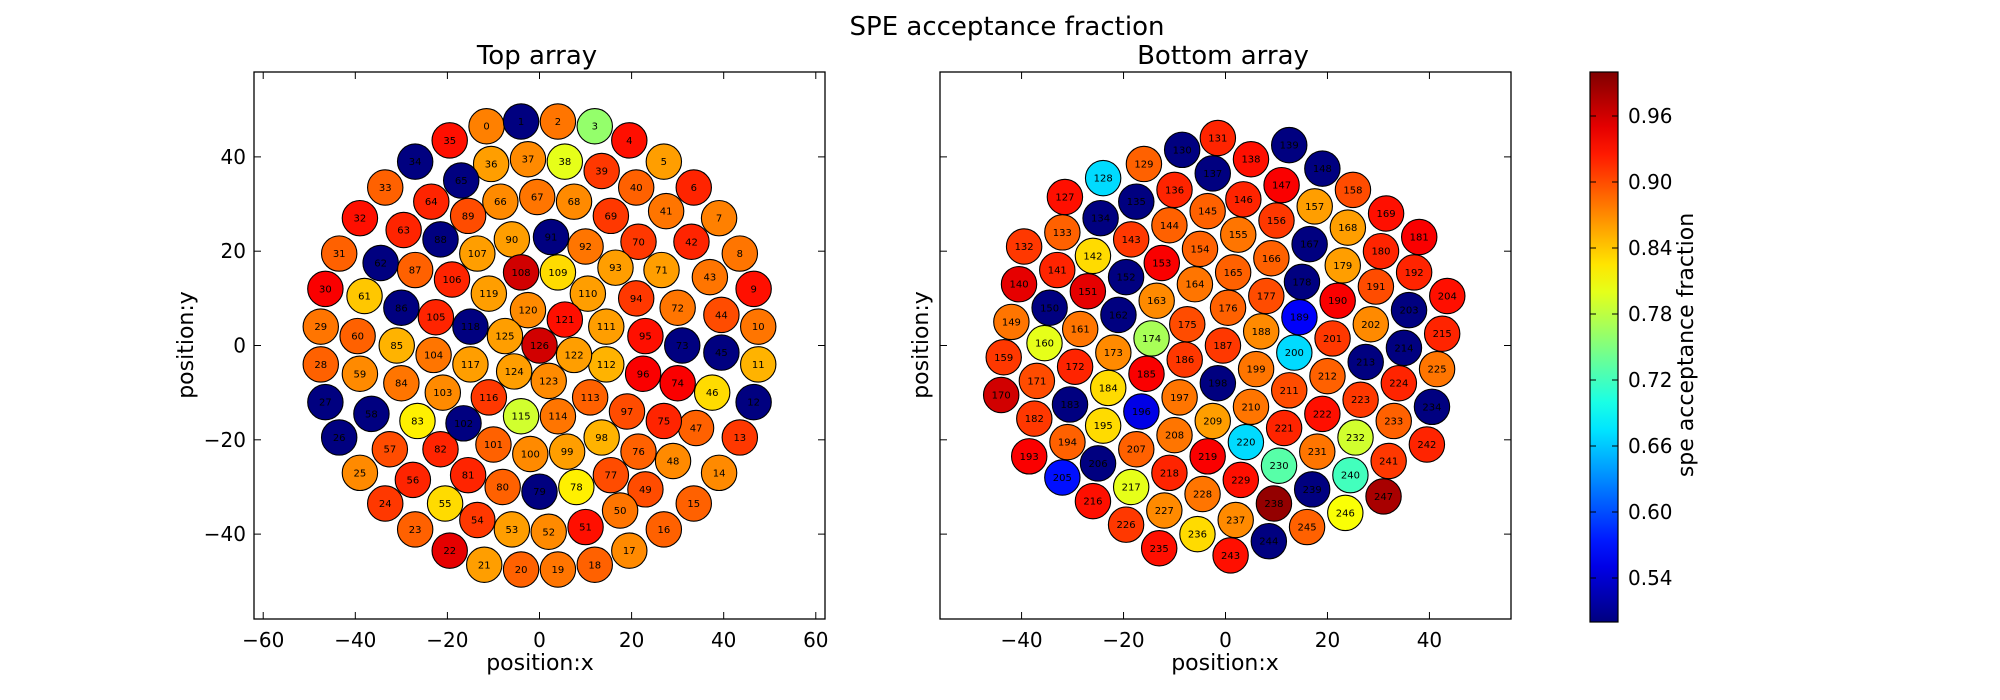 Image resolution: width=2000 pixels, height=700 pixels. Describe the element at coordinates (1243, 200) in the screenshot. I see `pmt-label: 146` at that location.